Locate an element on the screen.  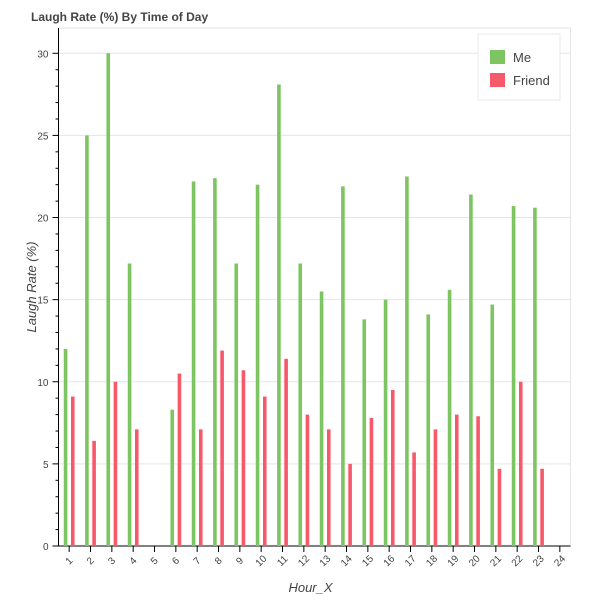
x-tick-label: 3 is located at coordinates (112, 561).